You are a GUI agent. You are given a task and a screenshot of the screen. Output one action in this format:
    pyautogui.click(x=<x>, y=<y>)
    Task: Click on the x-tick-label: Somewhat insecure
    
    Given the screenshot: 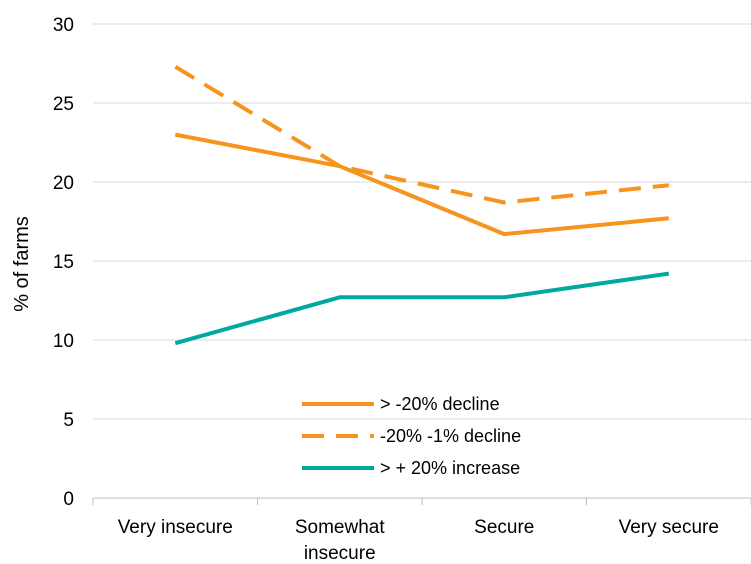 What is the action you would take?
    pyautogui.click(x=340, y=540)
    